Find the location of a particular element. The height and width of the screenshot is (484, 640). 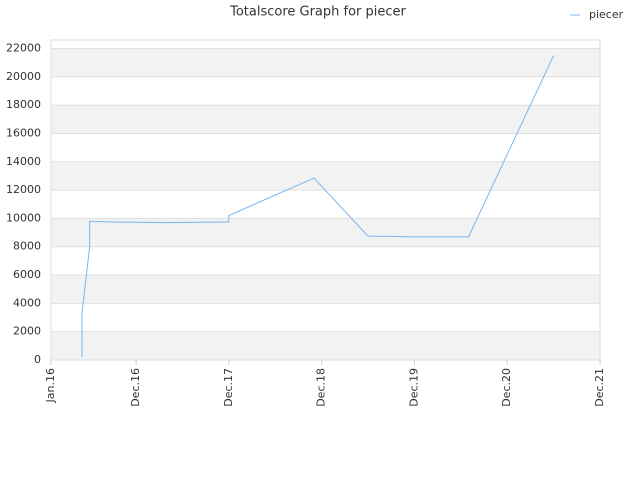

x-tick-label: Dec.16 is located at coordinates (135, 387).